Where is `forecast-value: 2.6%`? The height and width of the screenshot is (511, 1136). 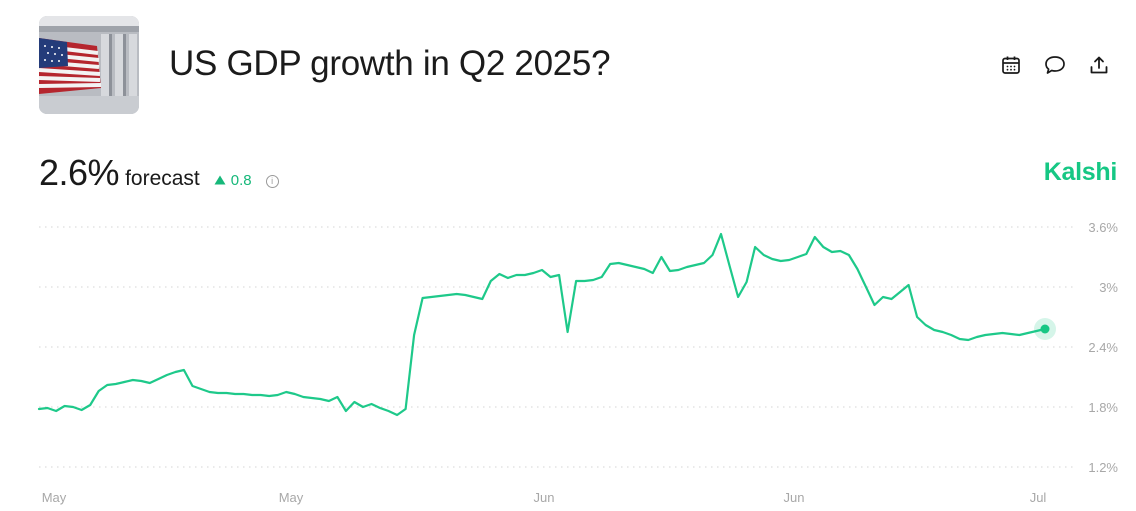 forecast-value: 2.6% is located at coordinates (79, 172).